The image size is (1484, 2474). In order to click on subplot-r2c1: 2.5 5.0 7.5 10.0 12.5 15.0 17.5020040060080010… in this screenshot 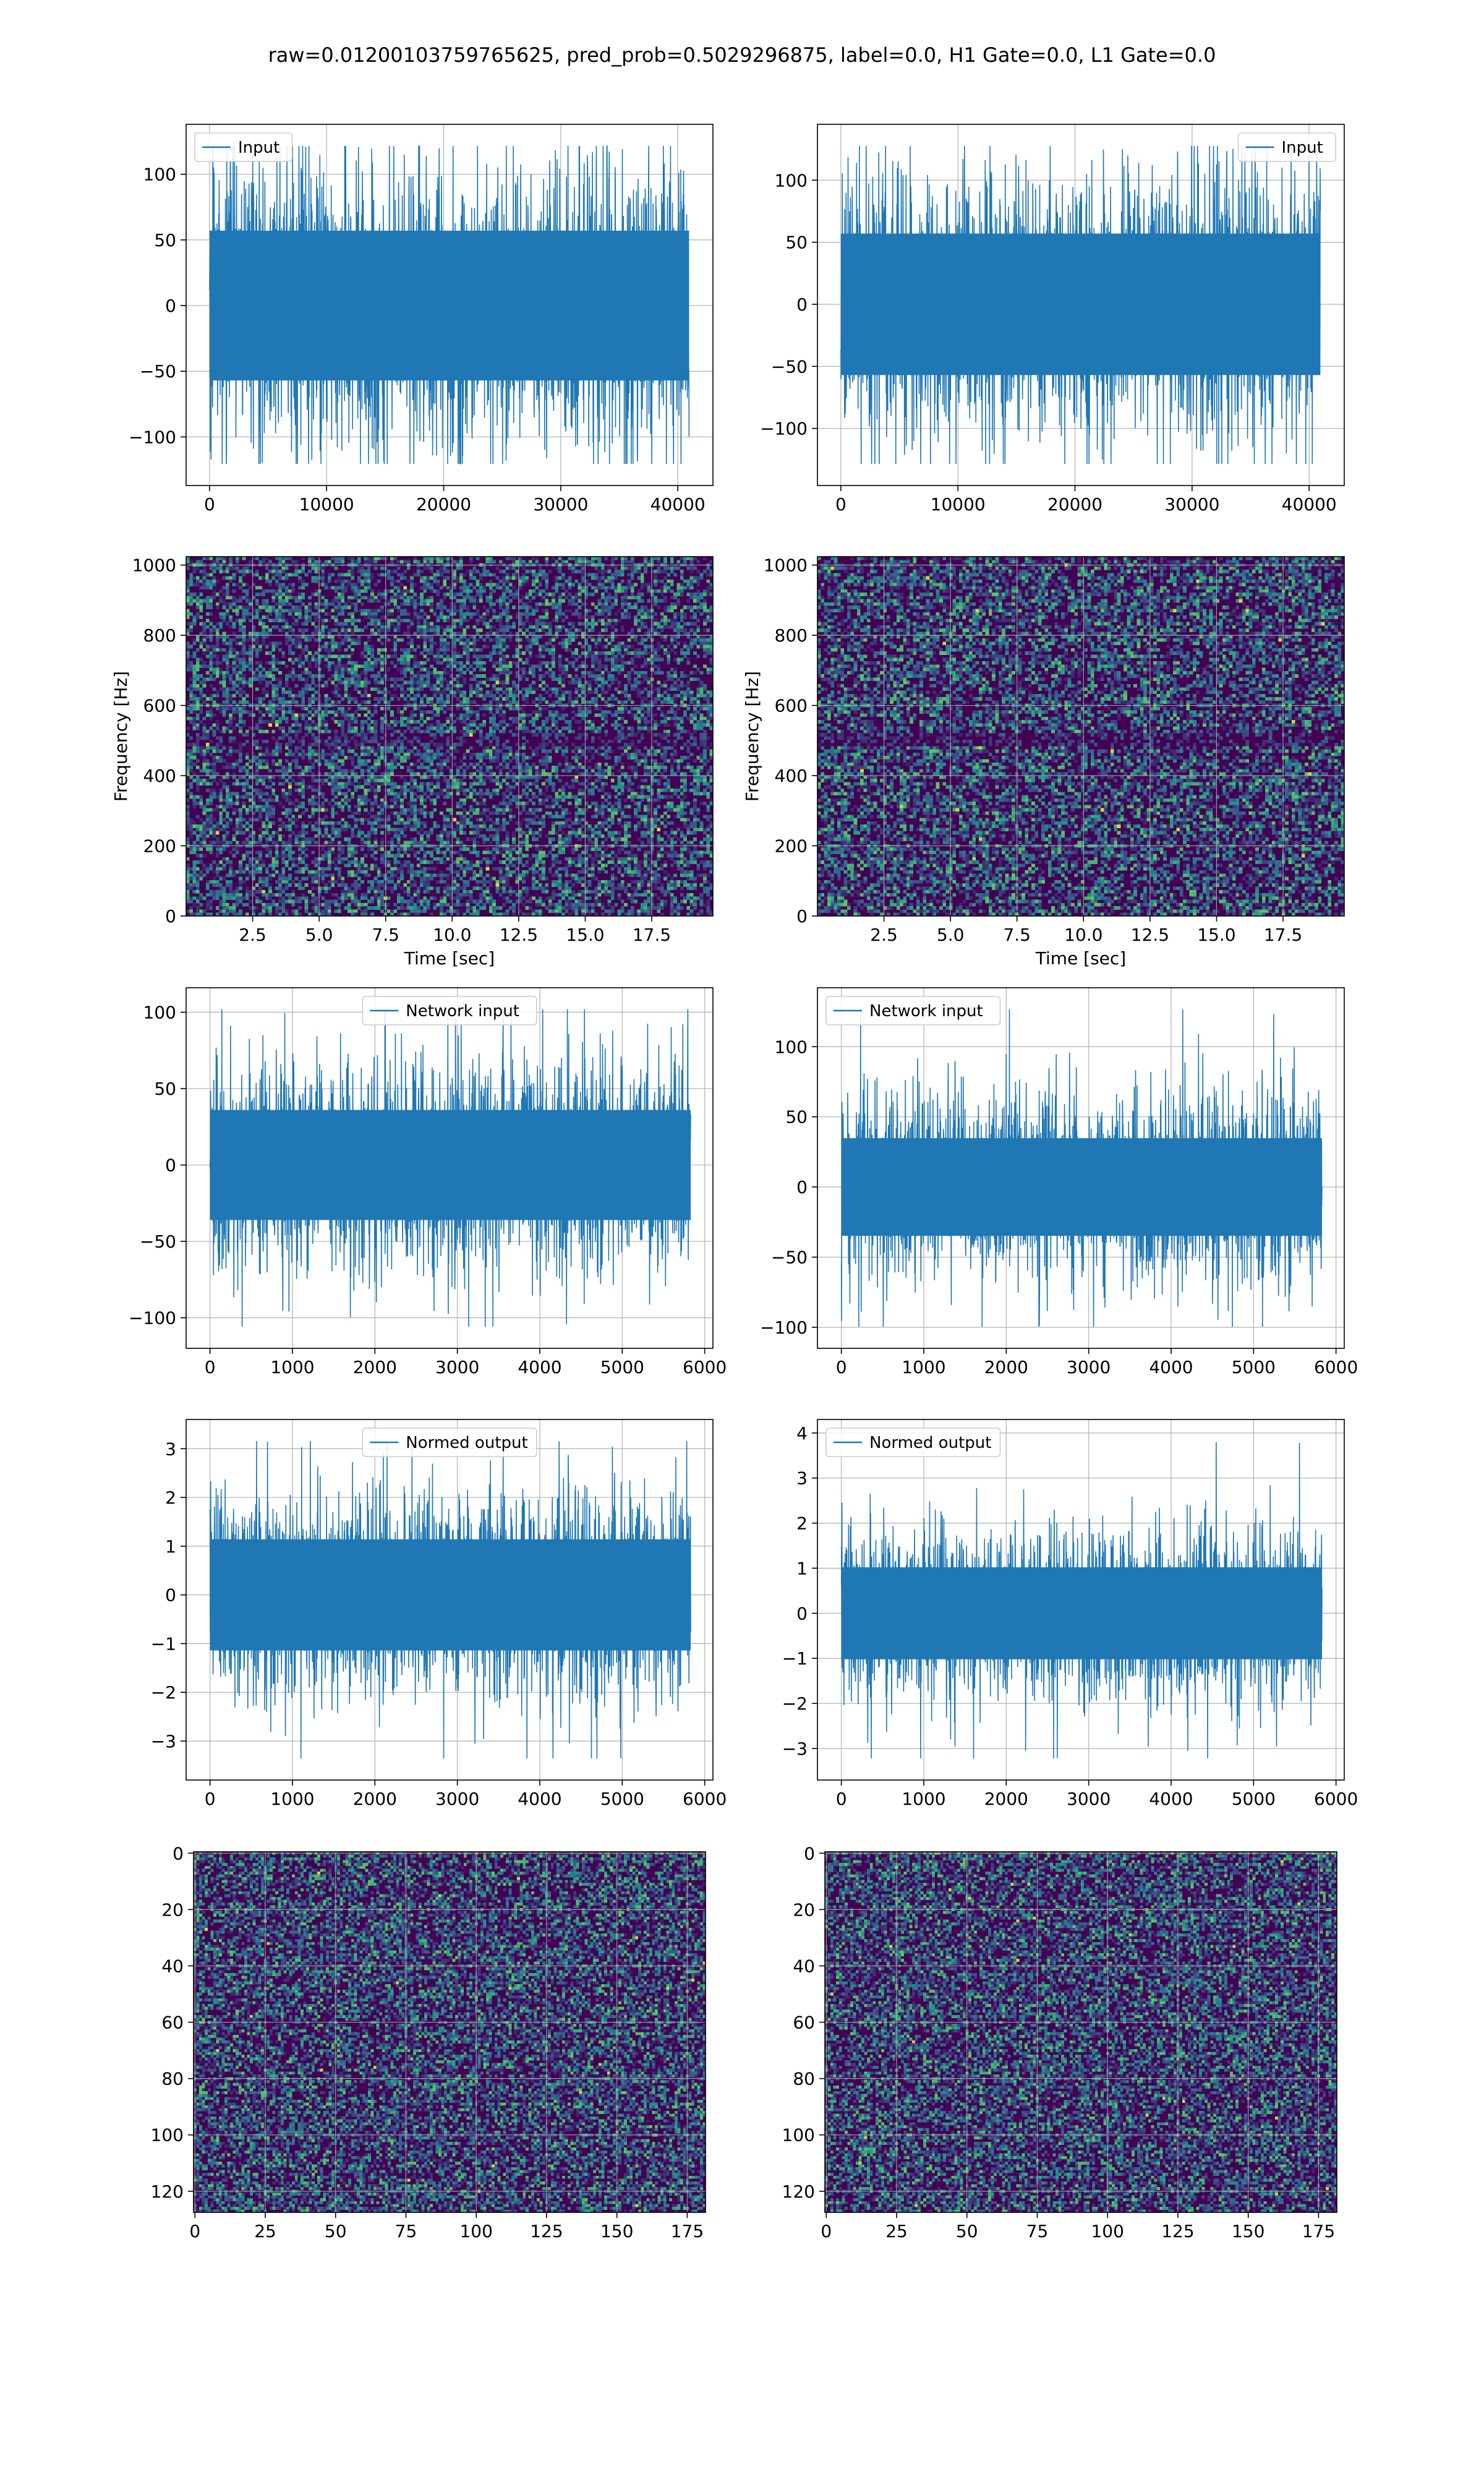, I will do `click(412, 762)`.